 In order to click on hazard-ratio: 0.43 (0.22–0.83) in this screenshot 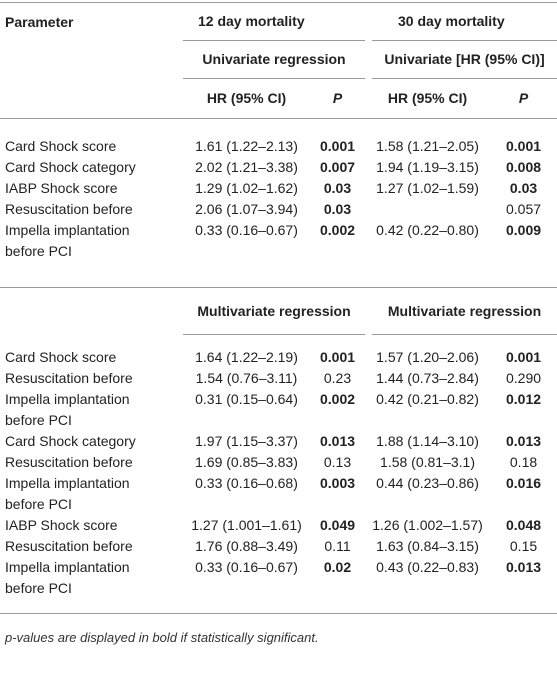, I will do `click(427, 567)`.